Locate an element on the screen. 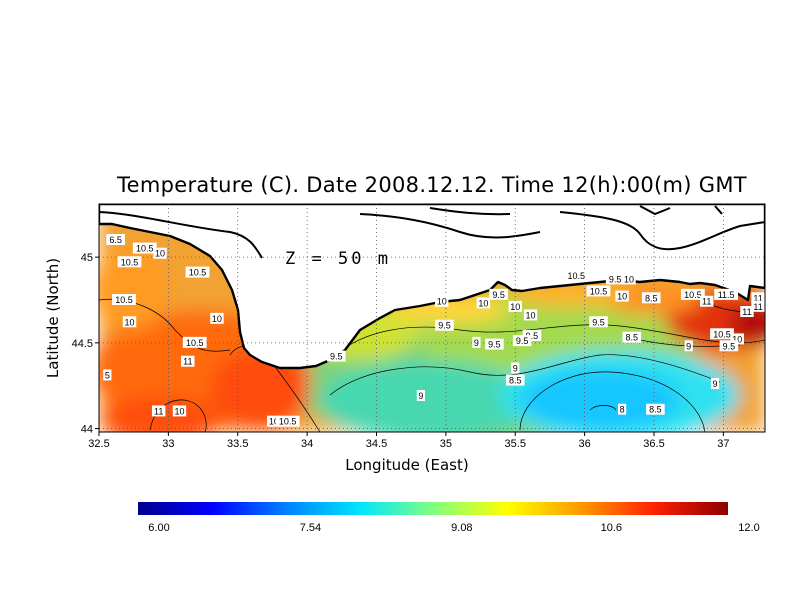 This screenshot has width=800, height=600. colorbar: 6.00 7.54 9.08 10.6 12.0 is located at coordinates (449, 518).